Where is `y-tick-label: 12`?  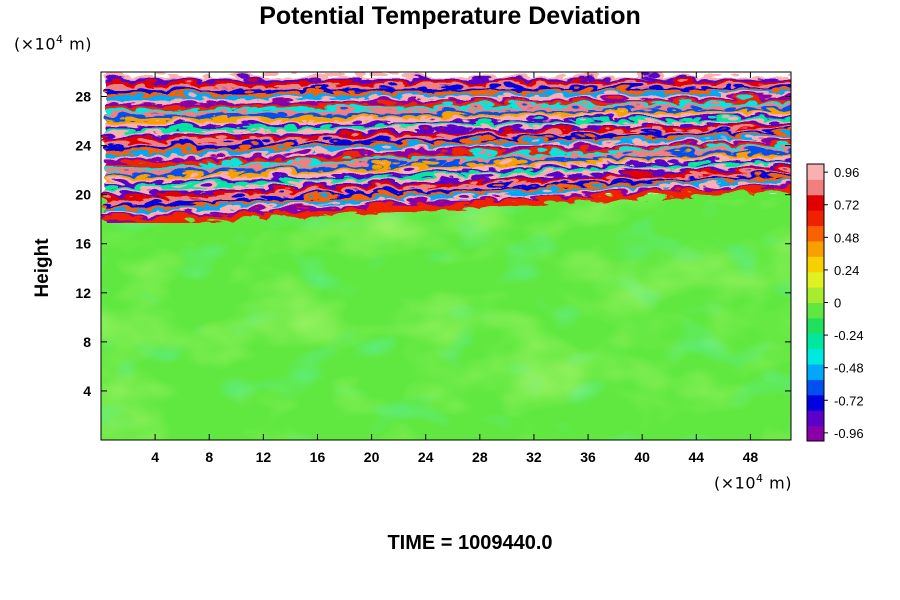
y-tick-label: 12 is located at coordinates (83, 293).